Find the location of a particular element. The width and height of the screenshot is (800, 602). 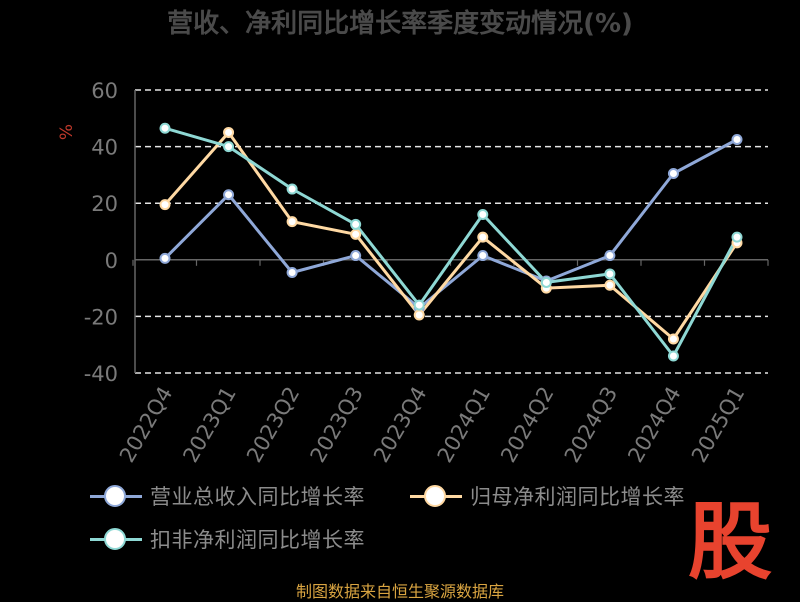

y-tick-label: -20 is located at coordinates (101, 317).